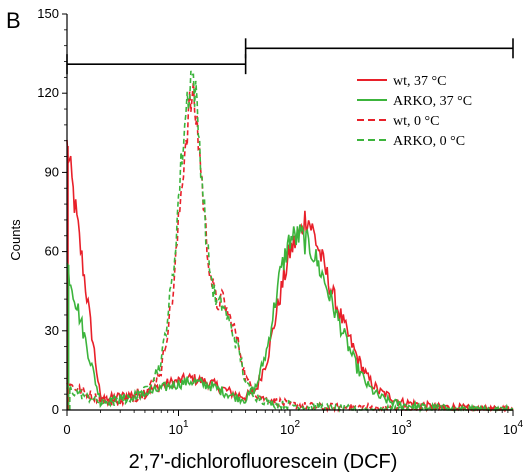  What do you see at coordinates (66, 429) in the screenshot?
I see `x-tick-label: 0` at bounding box center [66, 429].